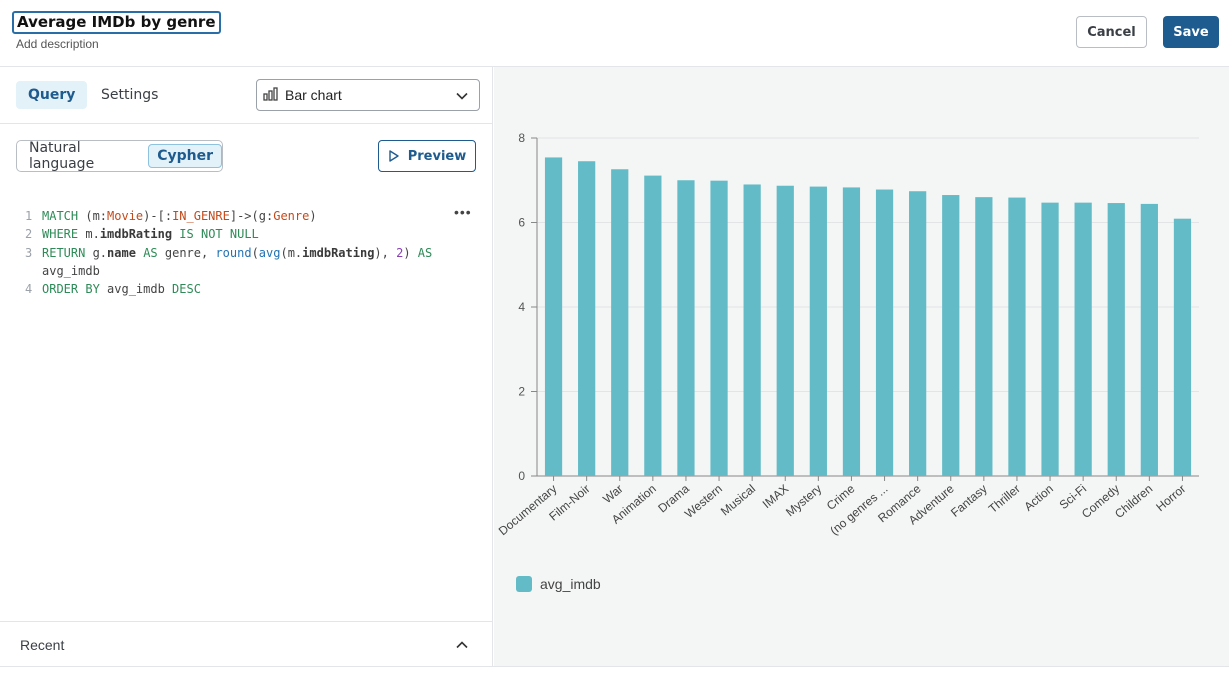 This screenshot has width=1229, height=699. Describe the element at coordinates (291, 252) in the screenshot. I see `code-token: (m.` at that location.